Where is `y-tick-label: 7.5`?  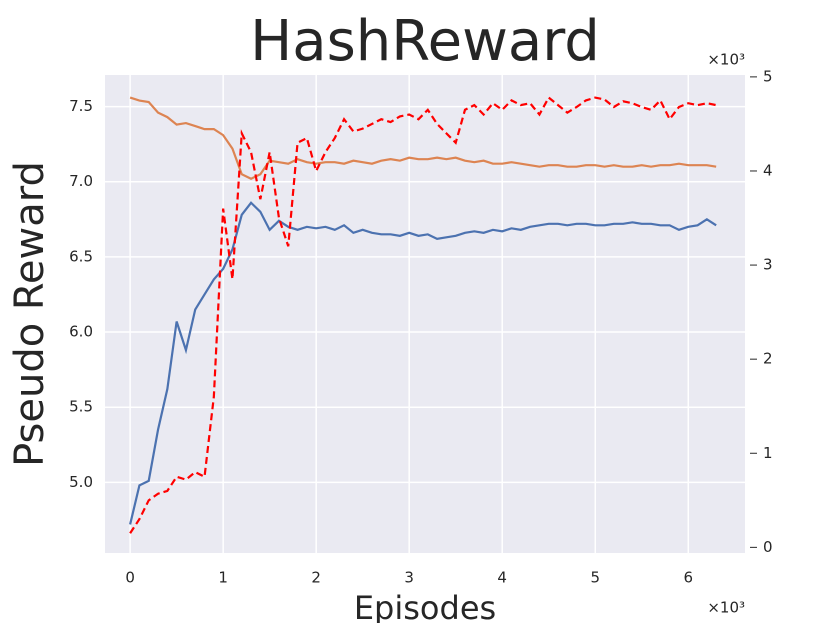 y-tick-label: 7.5 is located at coordinates (81, 106).